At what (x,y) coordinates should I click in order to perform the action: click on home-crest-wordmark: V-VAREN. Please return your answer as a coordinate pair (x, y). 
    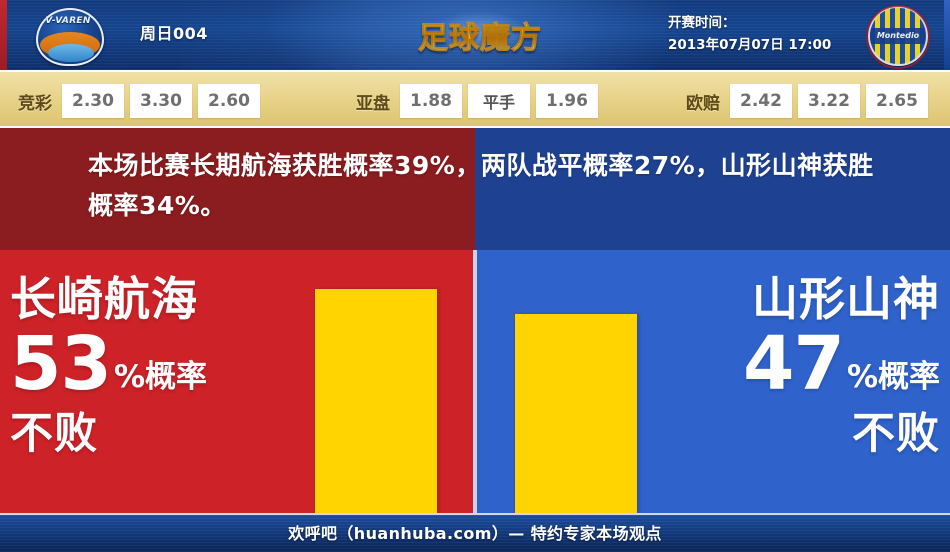
    Looking at the image, I should click on (68, 21).